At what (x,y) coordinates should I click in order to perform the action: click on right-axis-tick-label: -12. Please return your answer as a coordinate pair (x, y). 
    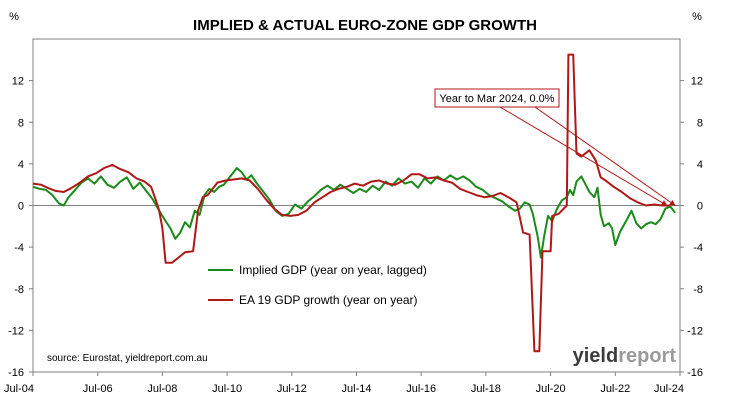
    Looking at the image, I should click on (695, 331).